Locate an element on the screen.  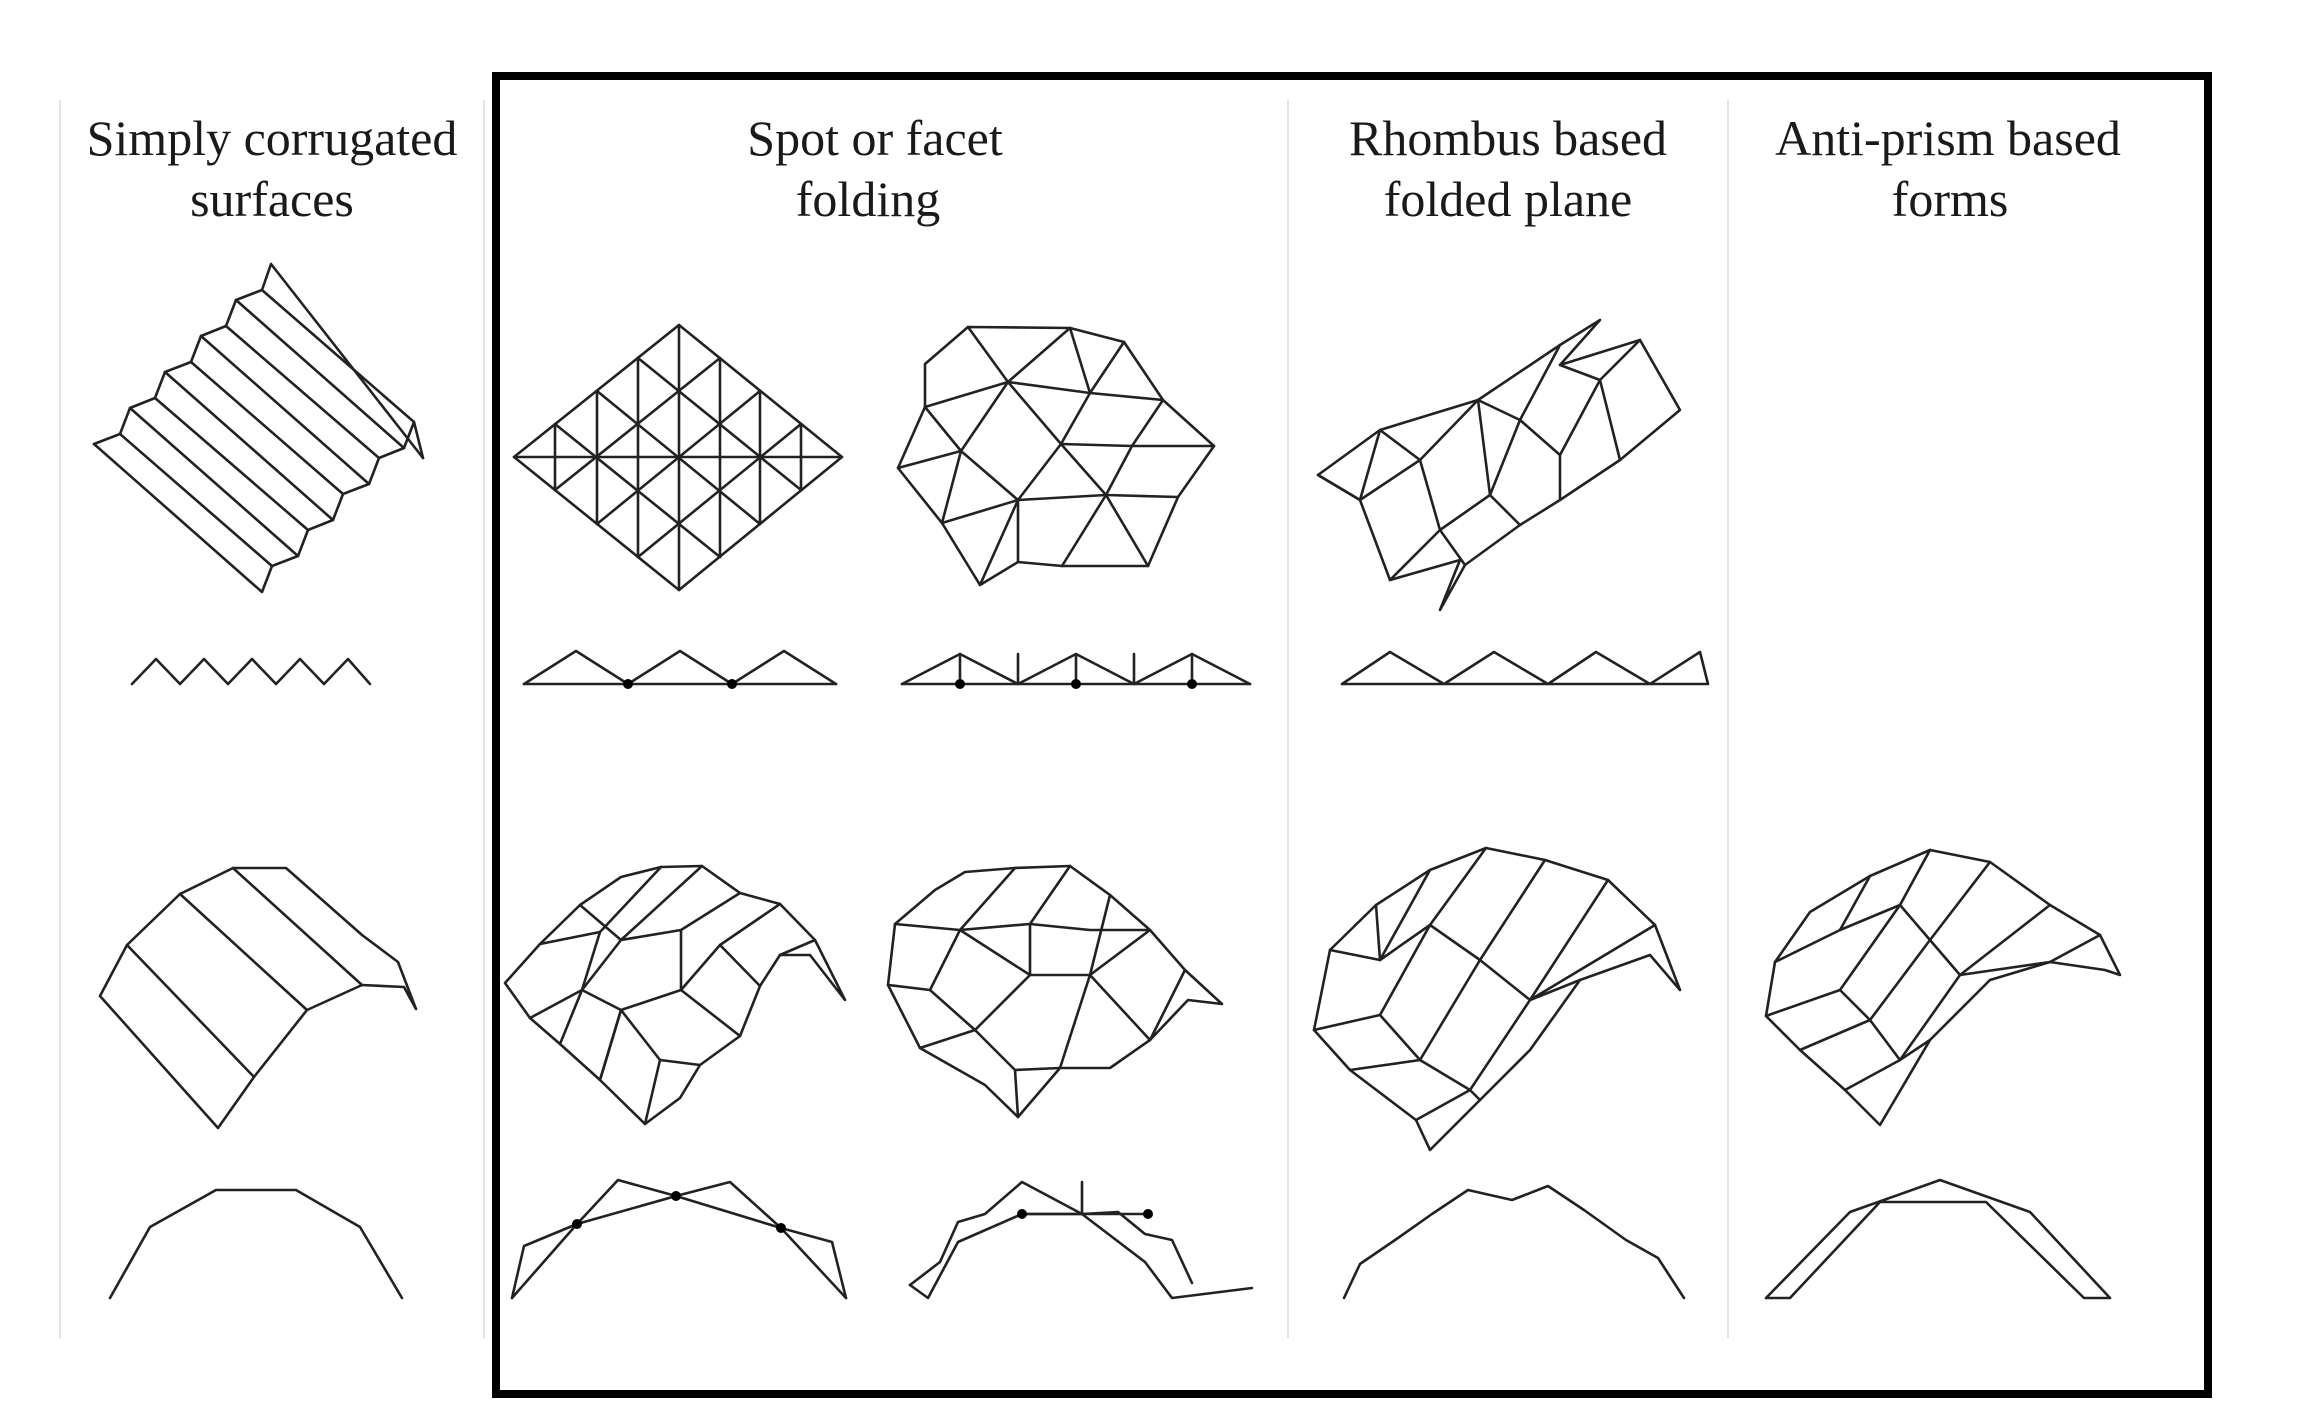
rhombus-arch-drawing is located at coordinates (1497, 999).